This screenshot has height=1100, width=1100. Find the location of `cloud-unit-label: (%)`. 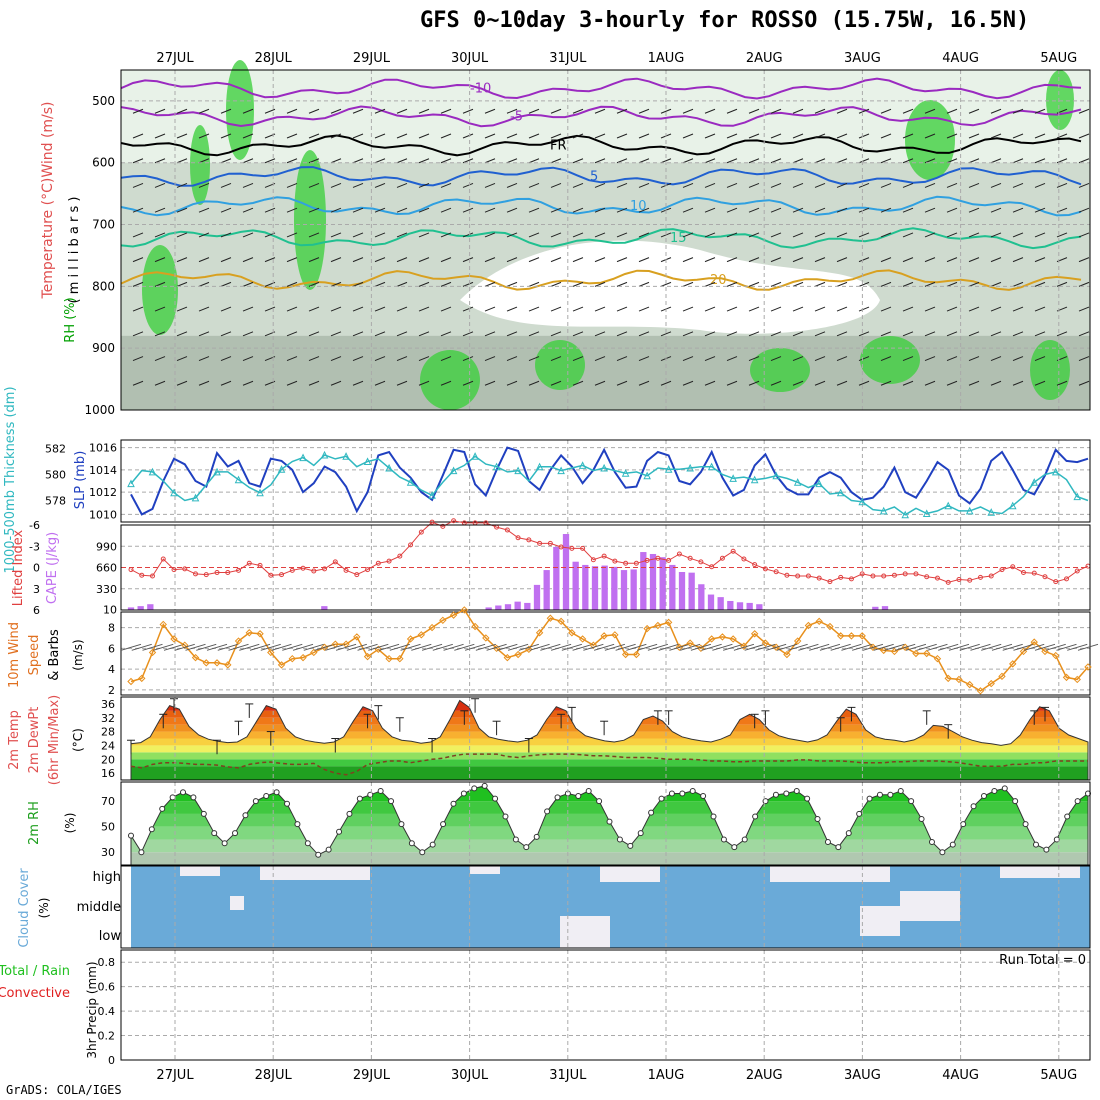

cloud-unit-label: (%) is located at coordinates (44, 908).